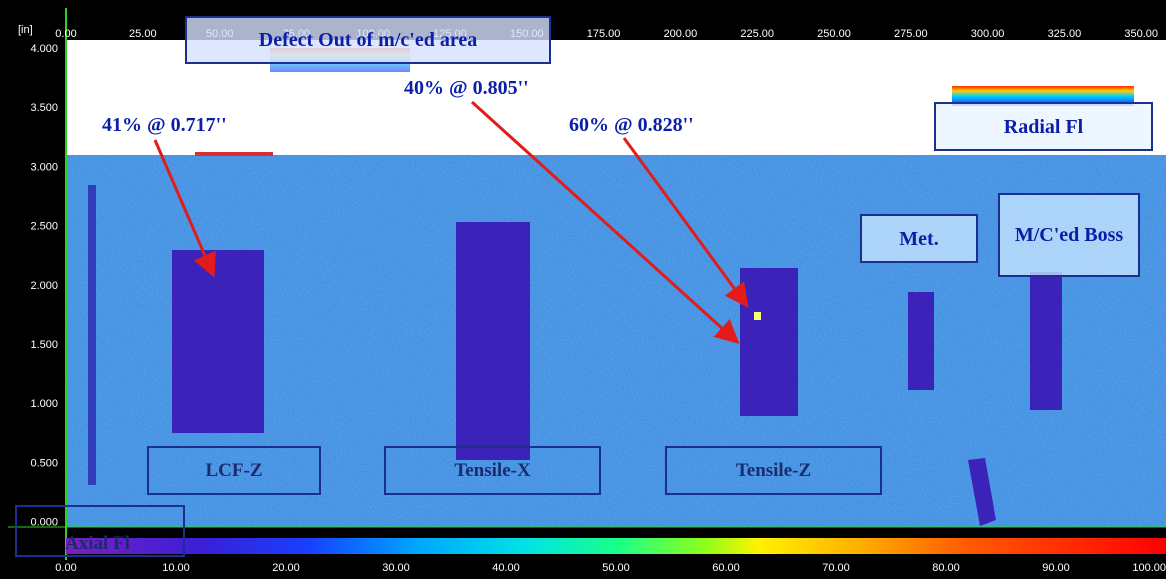 The width and height of the screenshot is (1166, 579). I want to click on x-tick-label: 200.00, so click(681, 34).